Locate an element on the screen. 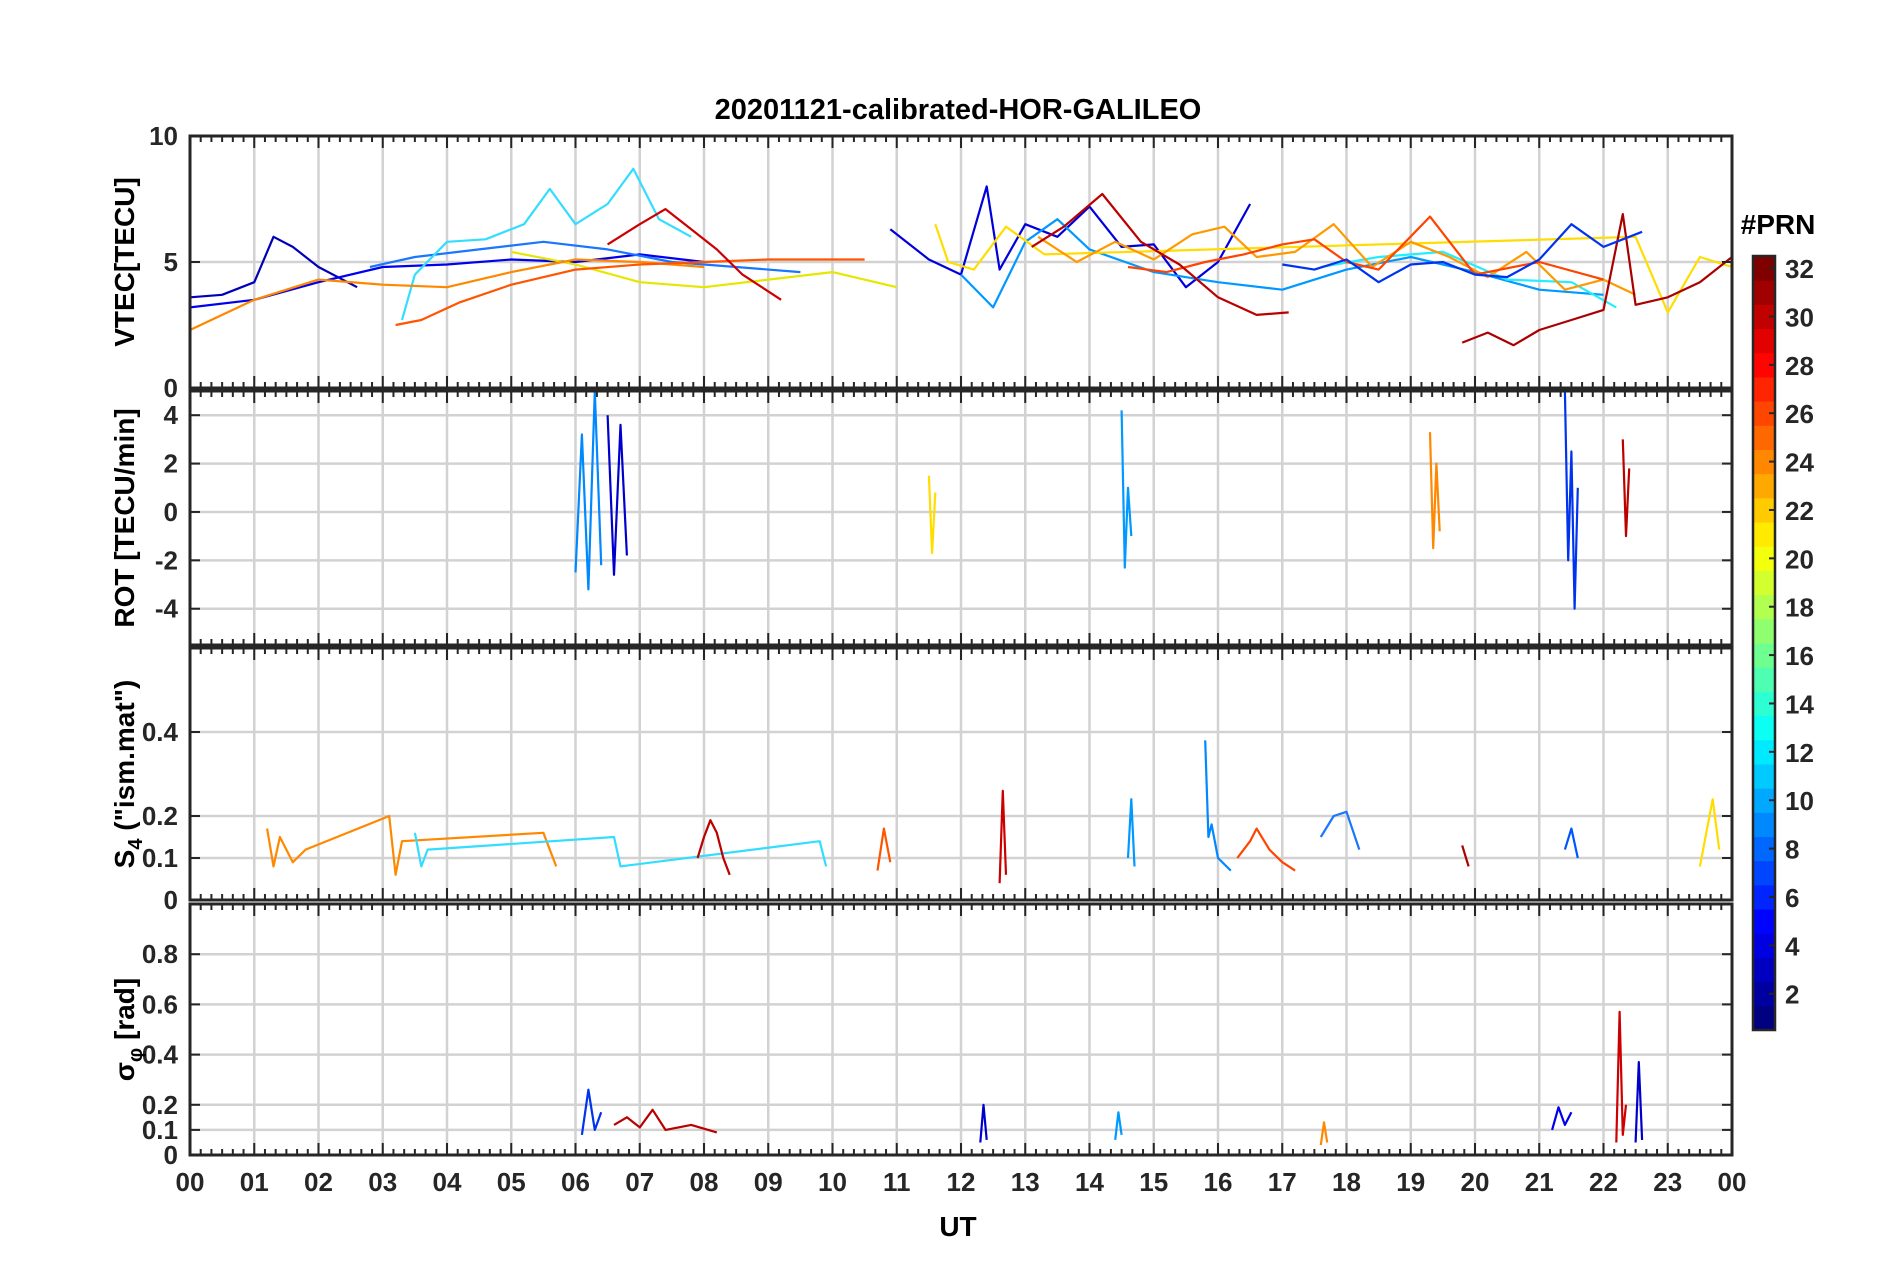  colorbar-tick-label: 6 is located at coordinates (1792, 898).